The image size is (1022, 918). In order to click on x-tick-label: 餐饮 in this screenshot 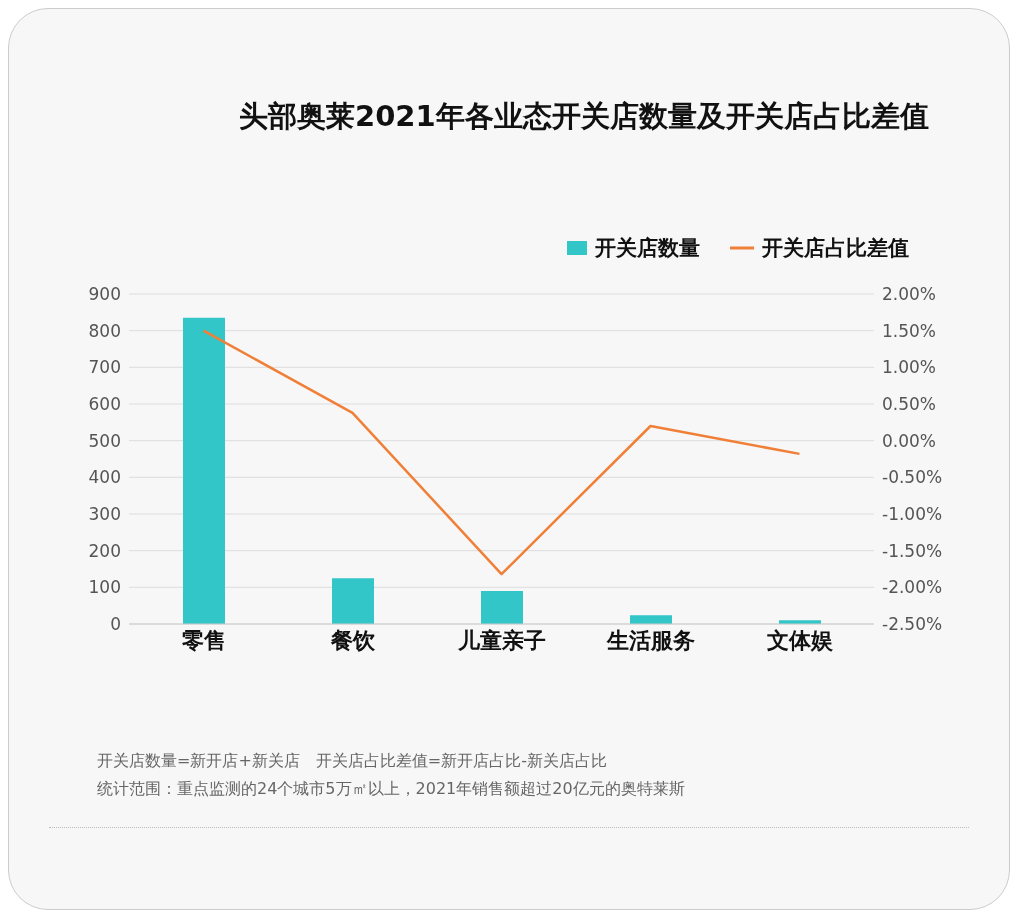, I will do `click(352, 640)`.